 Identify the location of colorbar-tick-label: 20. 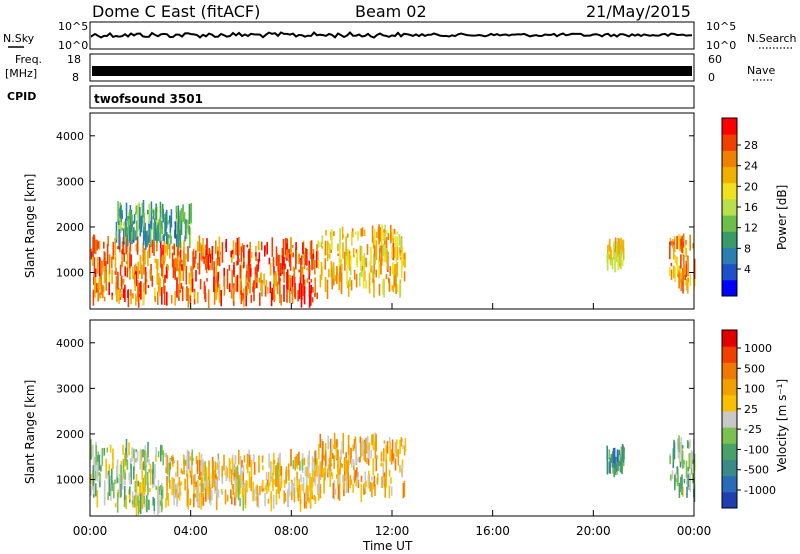
(751, 186).